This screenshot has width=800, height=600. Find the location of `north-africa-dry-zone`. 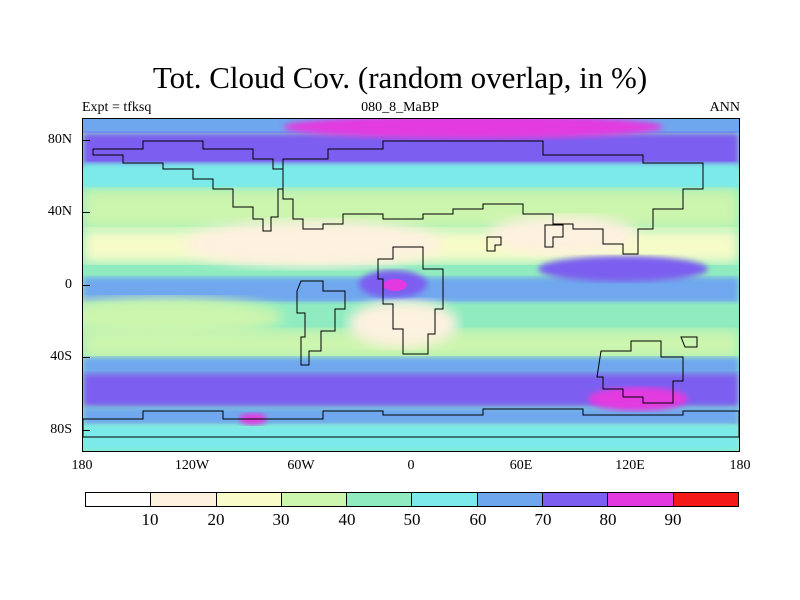

north-africa-dry-zone is located at coordinates (313, 244).